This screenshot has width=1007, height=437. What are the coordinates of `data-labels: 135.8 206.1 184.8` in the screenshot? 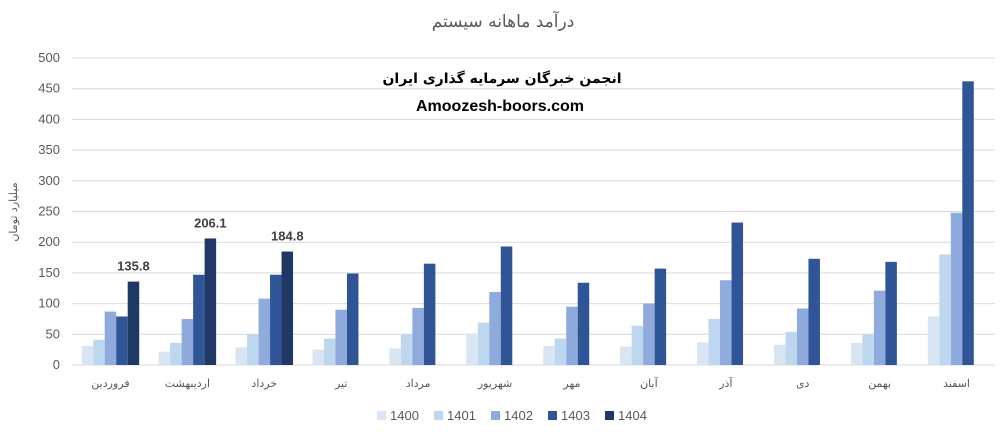 It's located at (210, 244).